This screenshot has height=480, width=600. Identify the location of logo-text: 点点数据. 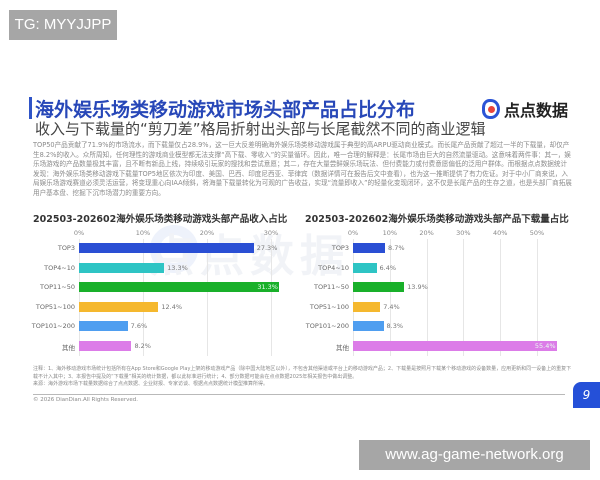
(536, 110).